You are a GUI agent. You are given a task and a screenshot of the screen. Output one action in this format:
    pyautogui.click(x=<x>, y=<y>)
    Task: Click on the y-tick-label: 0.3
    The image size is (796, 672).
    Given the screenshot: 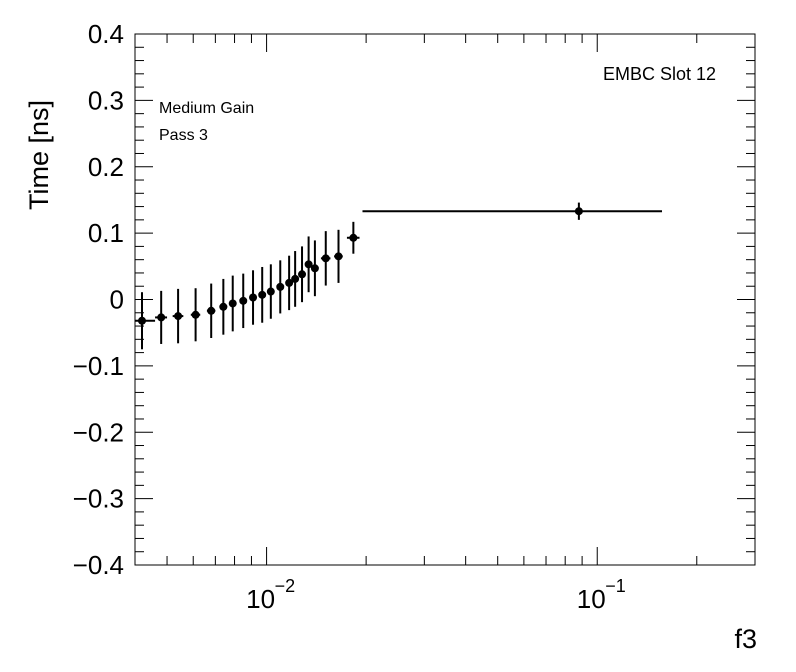 What is the action you would take?
    pyautogui.click(x=106, y=100)
    